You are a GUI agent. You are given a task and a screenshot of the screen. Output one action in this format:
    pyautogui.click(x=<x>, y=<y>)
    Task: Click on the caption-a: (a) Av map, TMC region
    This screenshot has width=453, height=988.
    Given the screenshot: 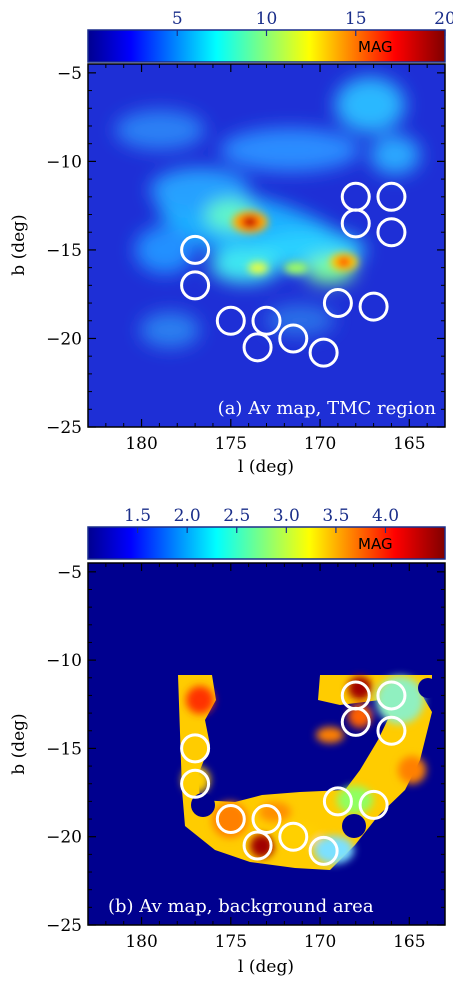 What is the action you would take?
    pyautogui.click(x=327, y=408)
    